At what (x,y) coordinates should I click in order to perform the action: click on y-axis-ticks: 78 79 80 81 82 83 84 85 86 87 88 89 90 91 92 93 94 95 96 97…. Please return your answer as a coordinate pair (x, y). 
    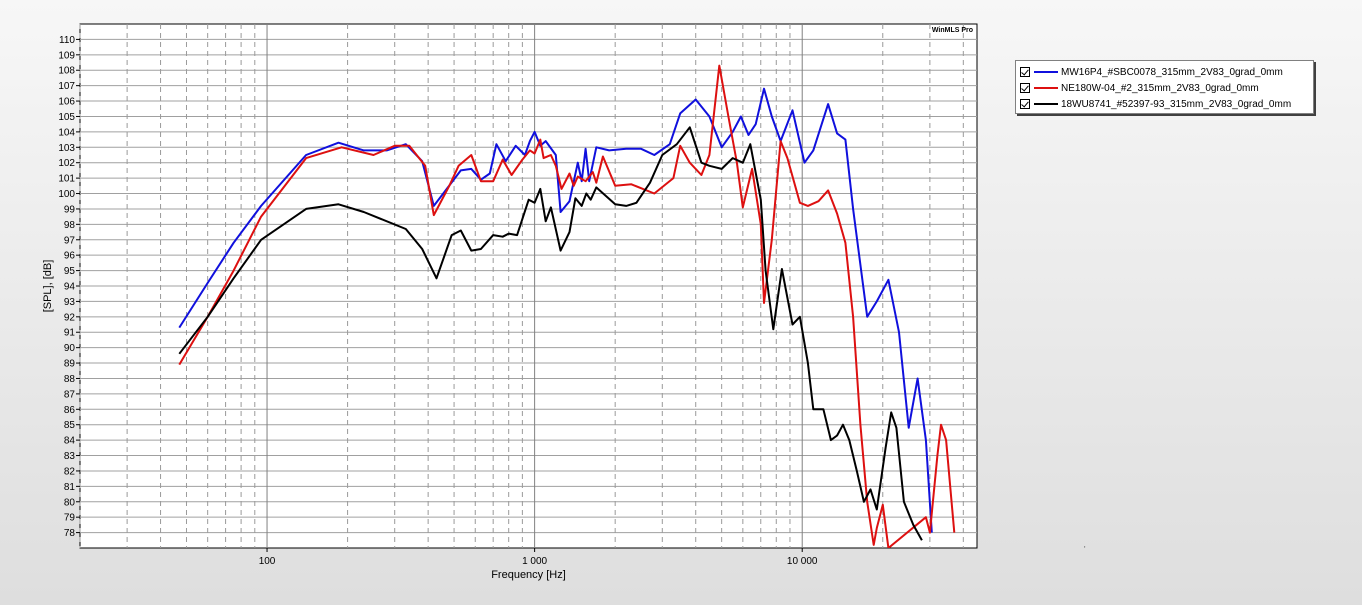
    Looking at the image, I should click on (69, 287).